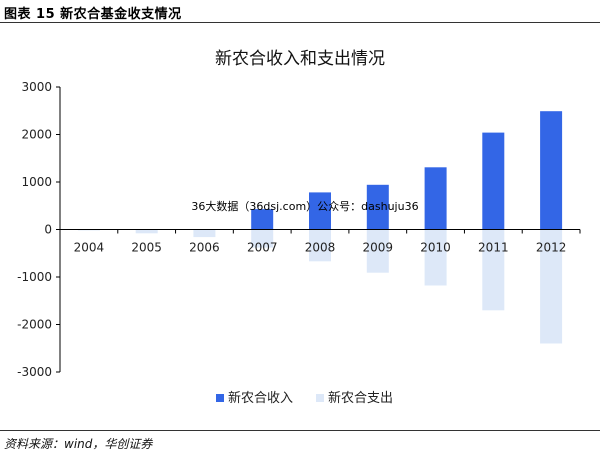  What do you see at coordinates (220, 398) in the screenshot?
I see `legend-swatch-income` at bounding box center [220, 398].